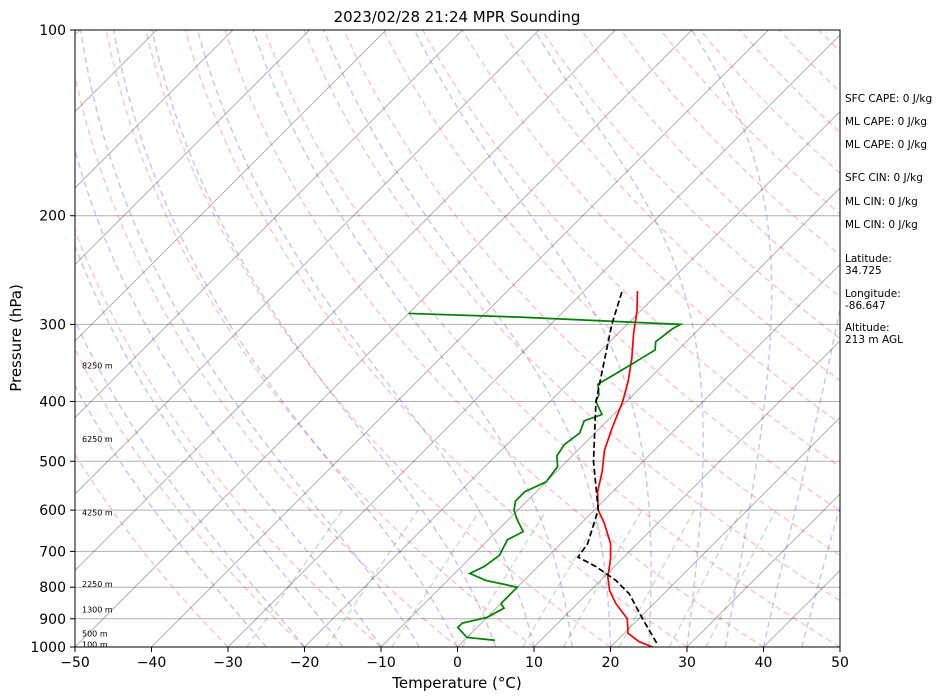 This screenshot has width=947, height=700. I want to click on height-label: 8250 m, so click(97, 366).